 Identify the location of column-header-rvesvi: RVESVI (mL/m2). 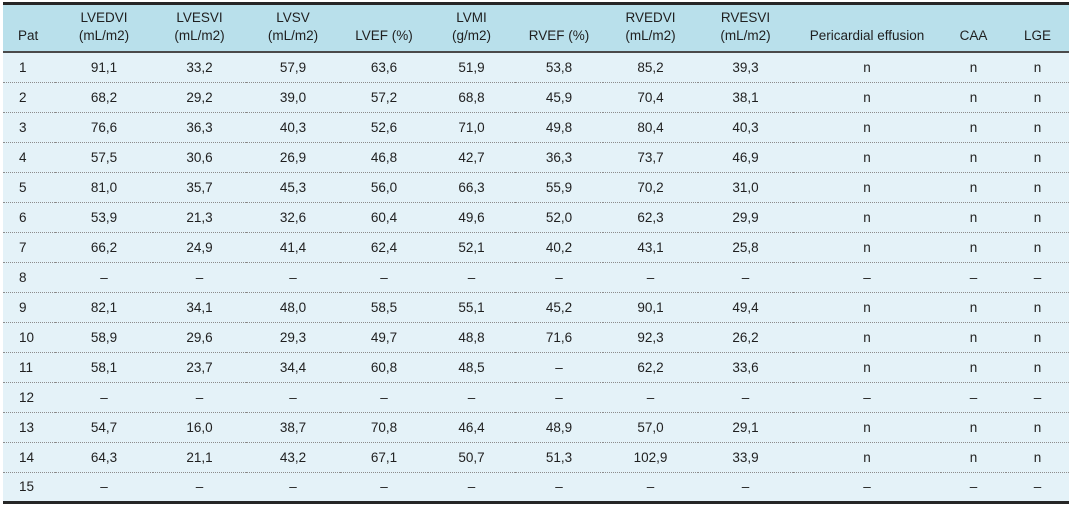
(745, 28).